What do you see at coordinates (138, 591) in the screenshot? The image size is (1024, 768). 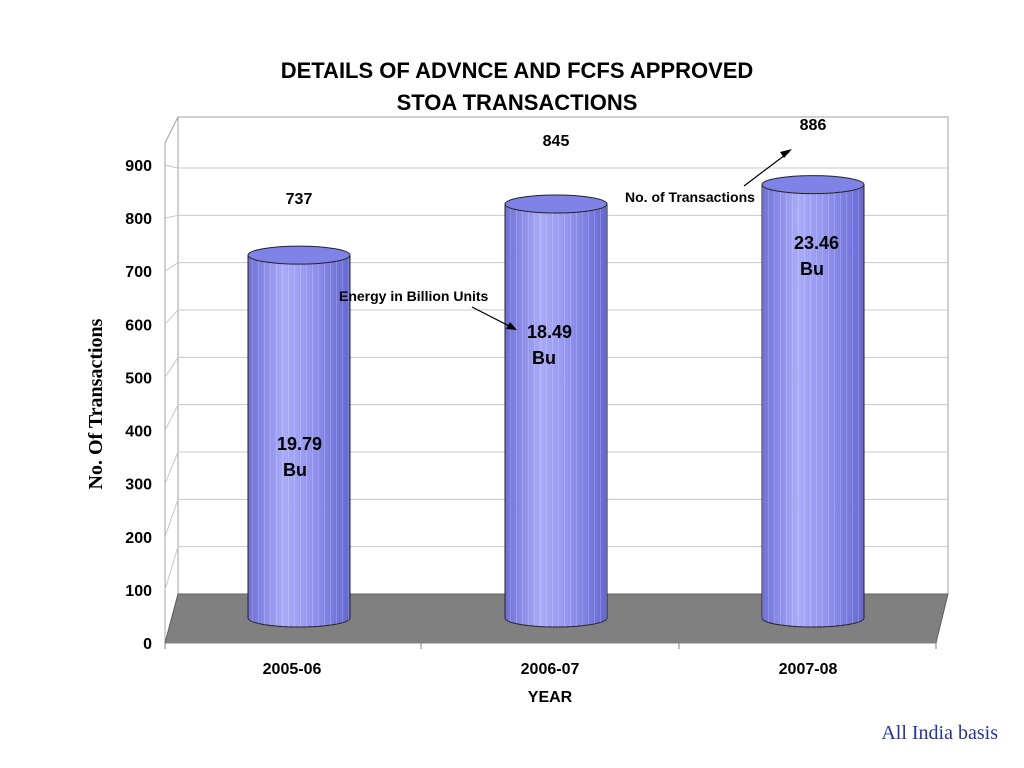 I see `y-tick-label-100: 100` at bounding box center [138, 591].